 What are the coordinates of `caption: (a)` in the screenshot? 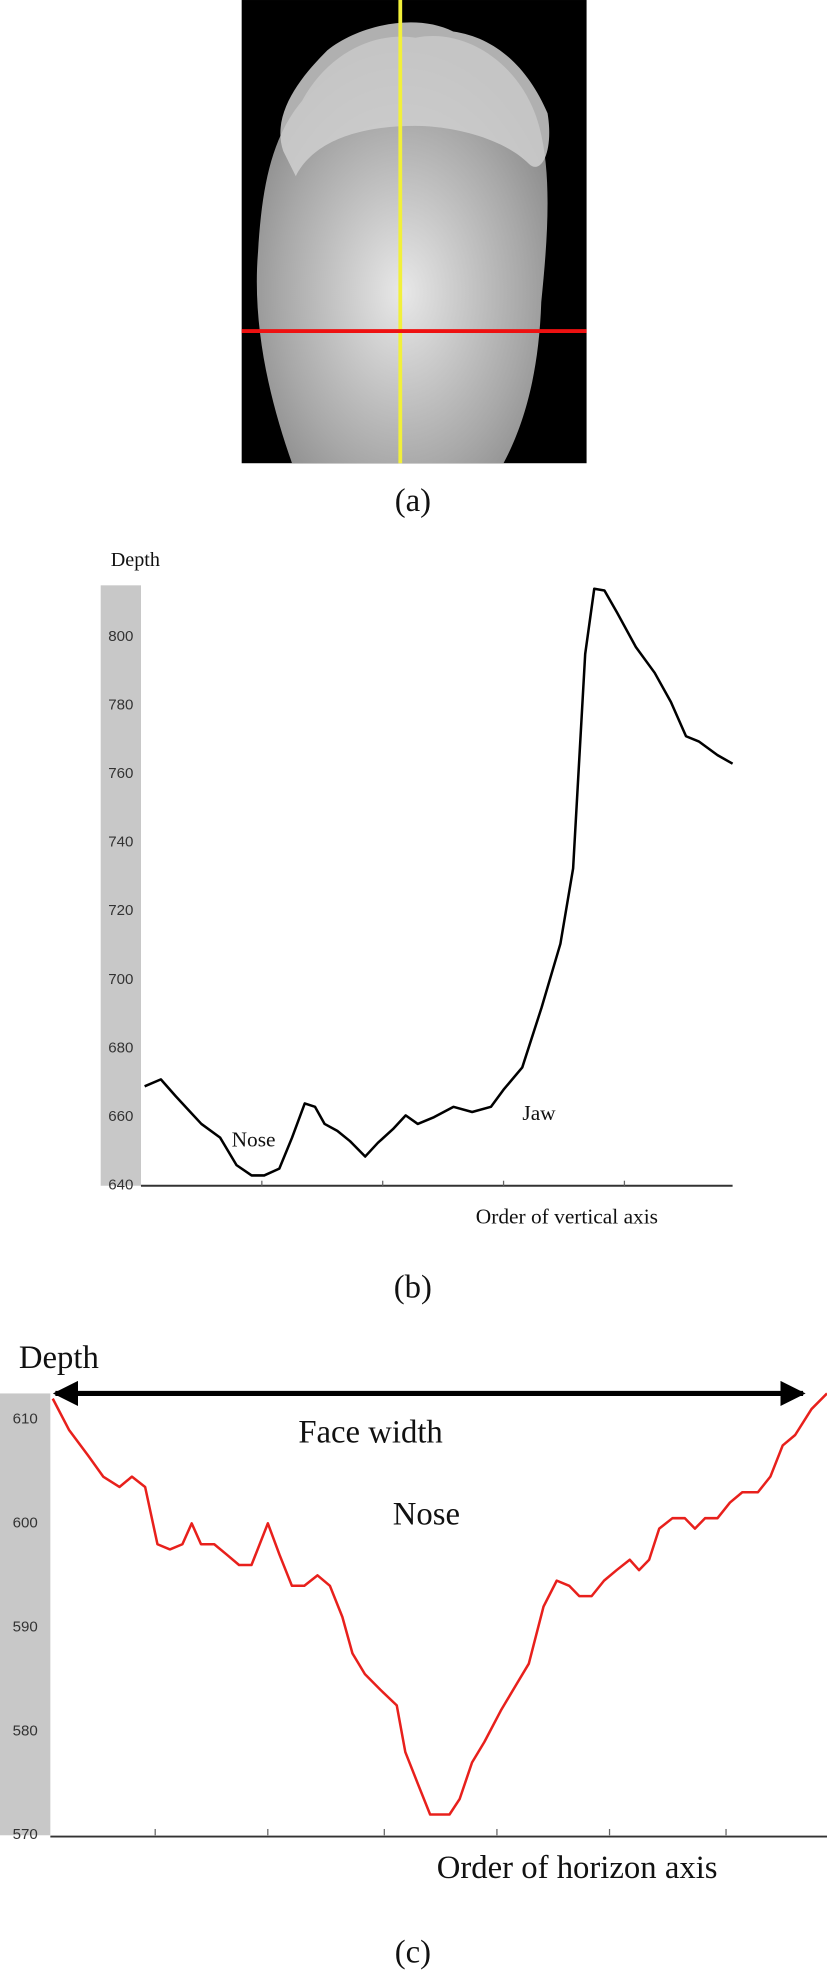 It's located at (413, 501).